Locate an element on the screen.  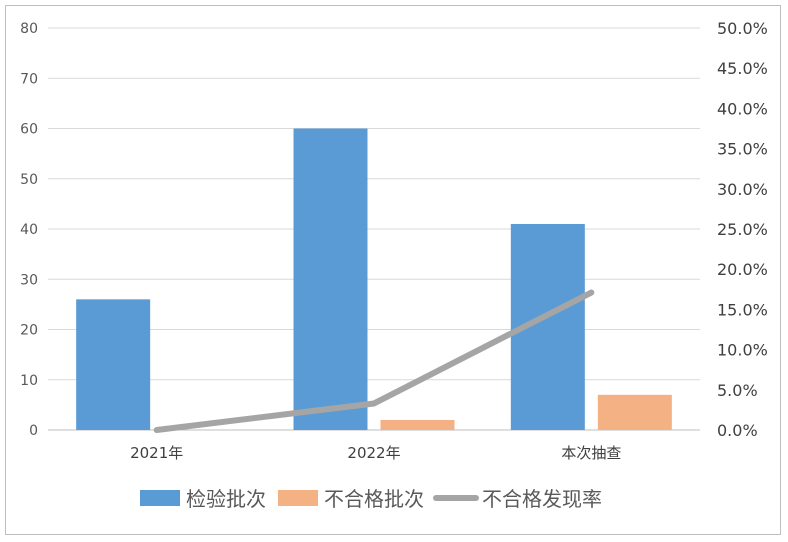
left-tick-label: 20 is located at coordinates (29, 331).